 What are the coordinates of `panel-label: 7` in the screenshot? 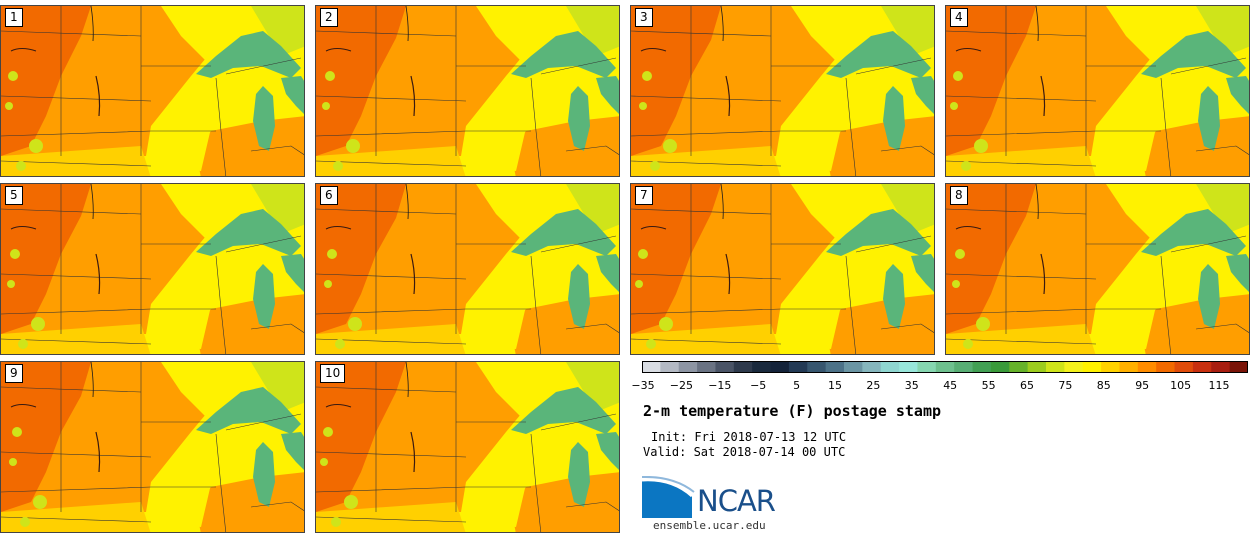 It's located at (644, 195).